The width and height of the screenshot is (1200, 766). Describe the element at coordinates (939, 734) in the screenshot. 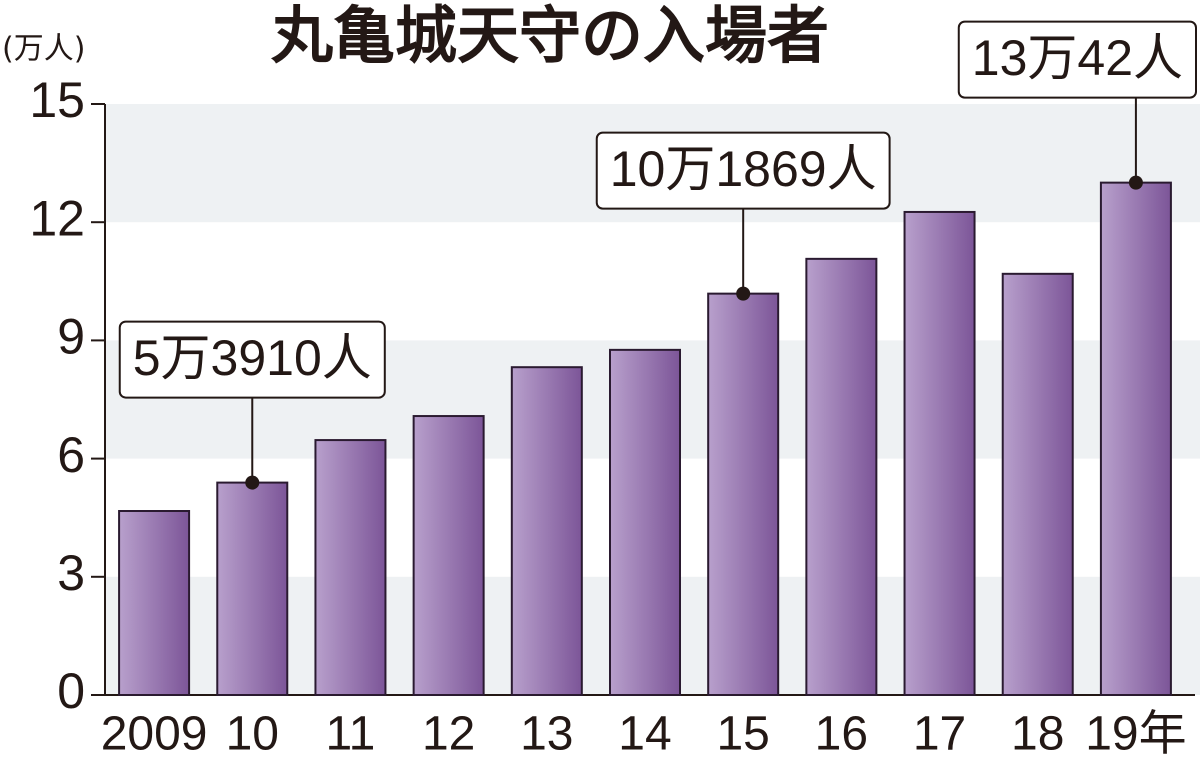

I see `x-tick-label: 17` at that location.